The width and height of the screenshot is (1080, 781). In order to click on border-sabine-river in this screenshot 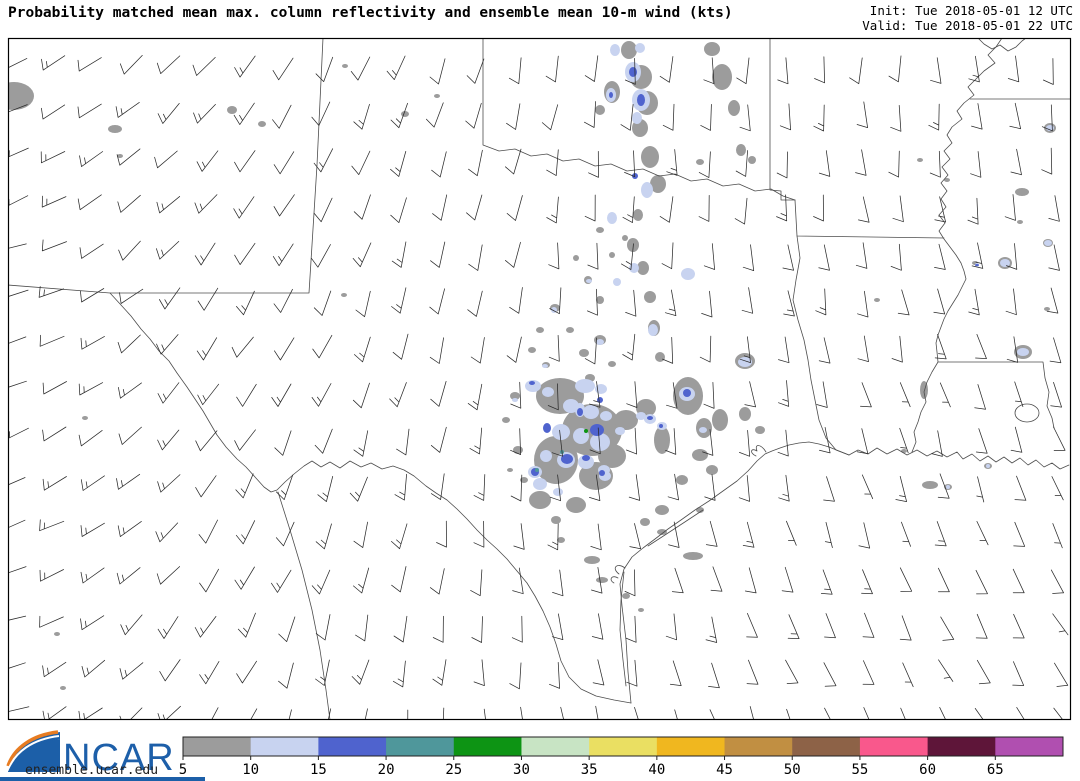, I will do `click(821, 345)`.